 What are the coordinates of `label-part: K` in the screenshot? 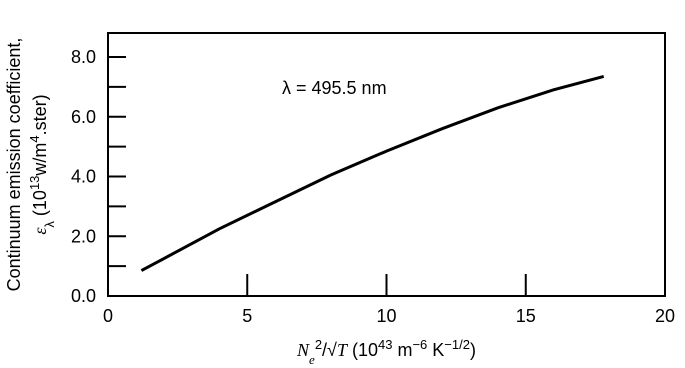 It's located at (435, 350).